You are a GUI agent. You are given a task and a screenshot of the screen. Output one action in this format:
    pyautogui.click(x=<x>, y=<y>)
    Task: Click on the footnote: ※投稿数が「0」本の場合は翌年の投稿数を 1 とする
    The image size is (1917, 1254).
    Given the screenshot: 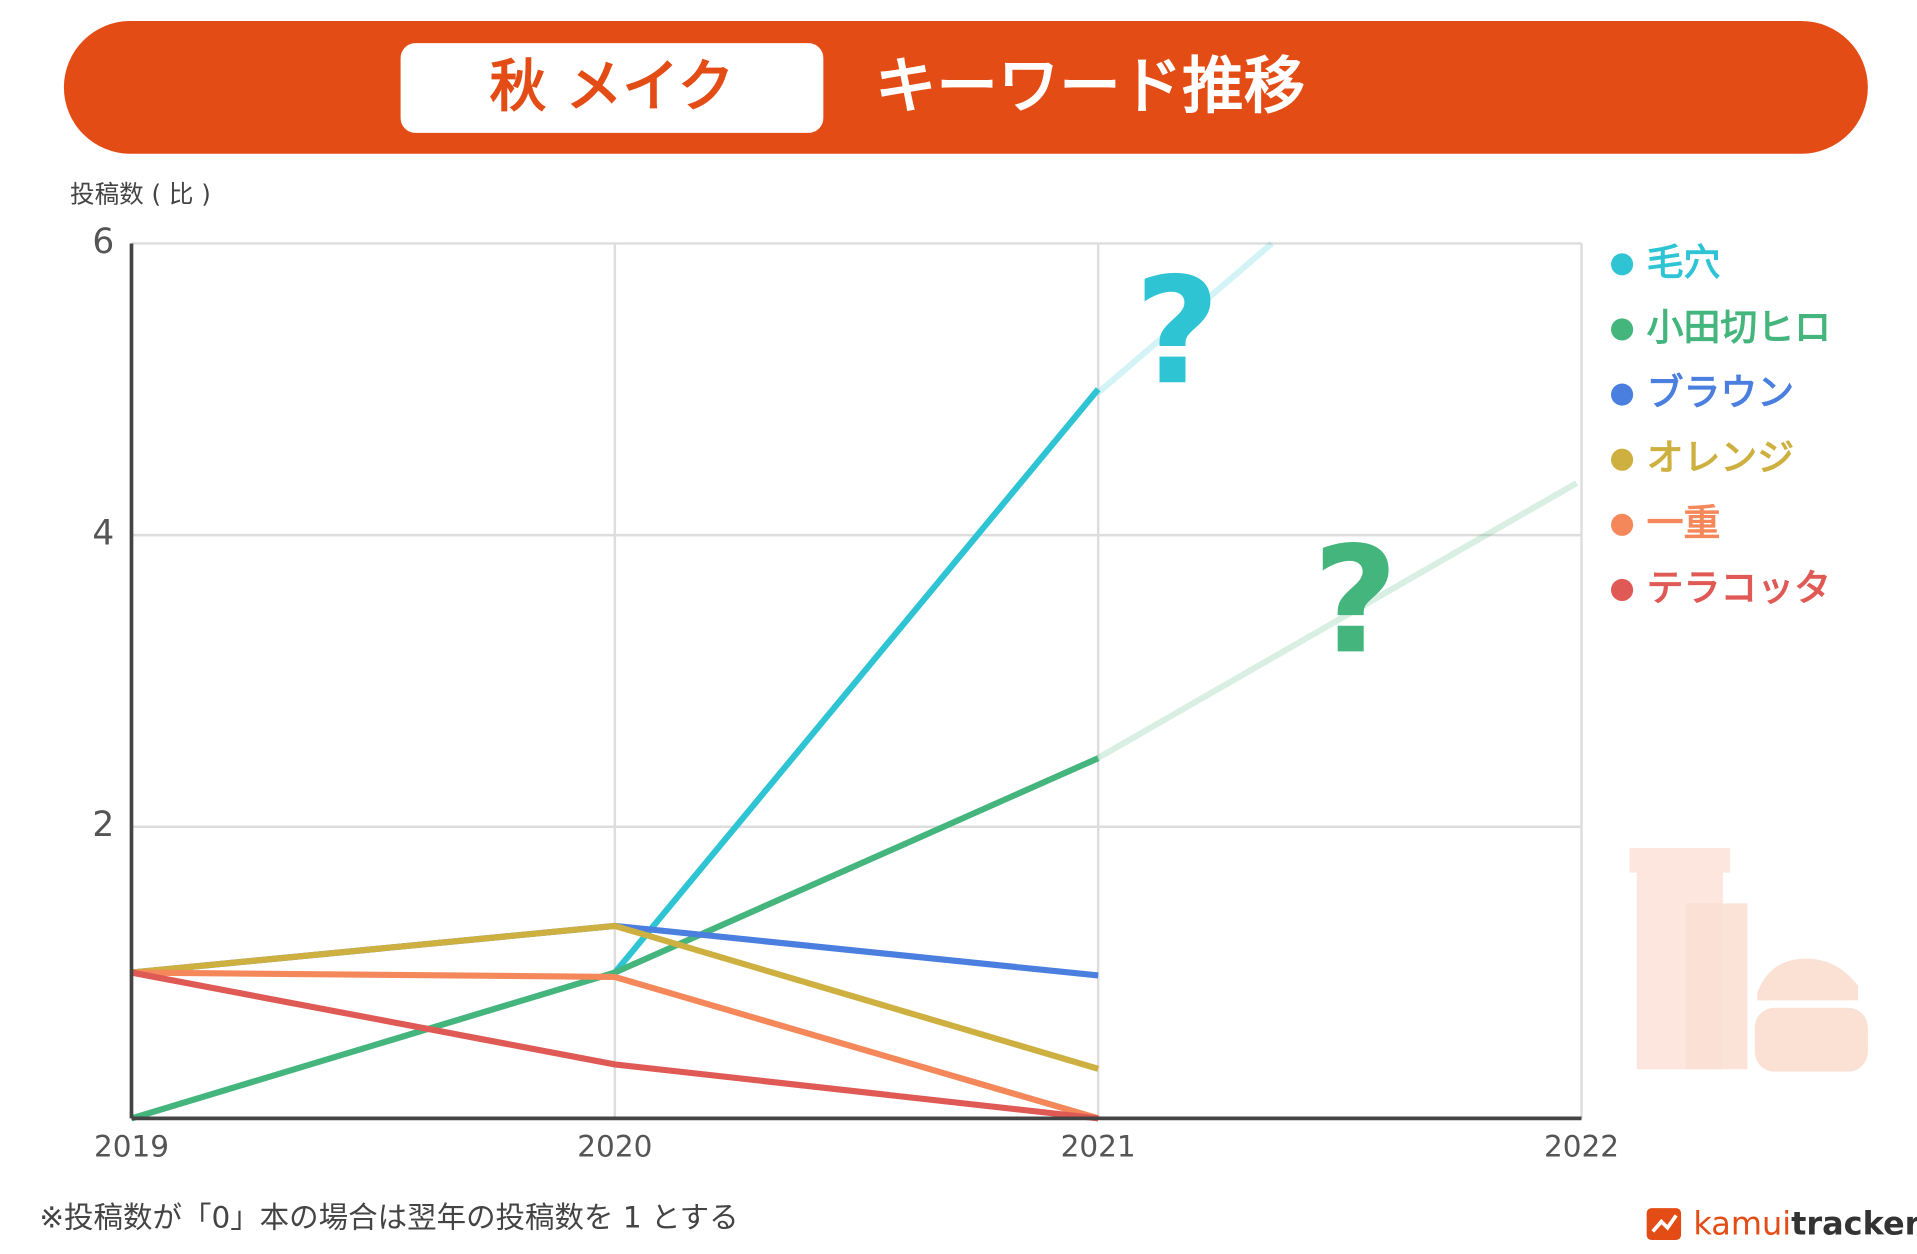 What is the action you would take?
    pyautogui.click(x=388, y=1218)
    